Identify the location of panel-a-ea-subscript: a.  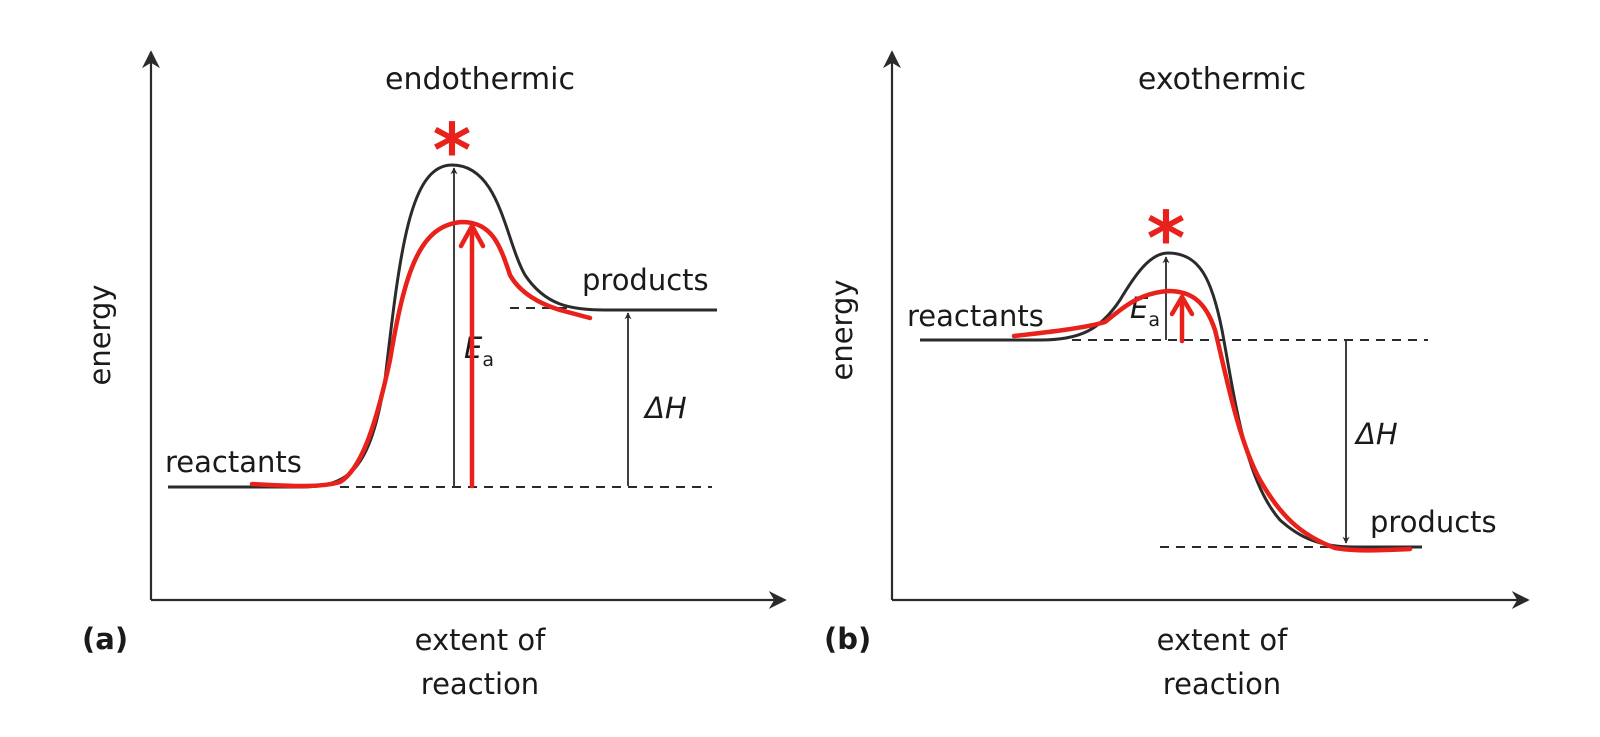
(488, 360).